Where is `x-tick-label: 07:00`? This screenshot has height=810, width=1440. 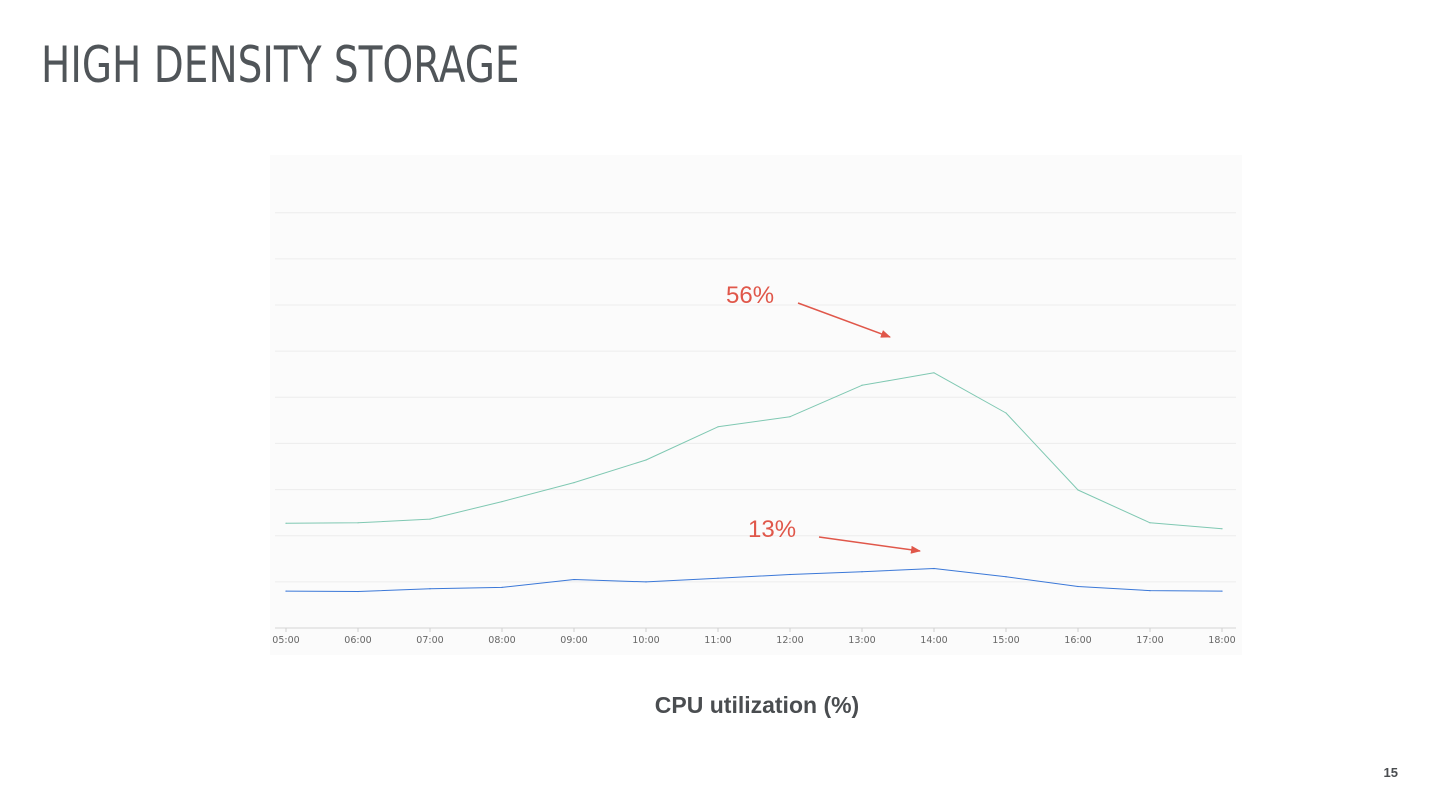 x-tick-label: 07:00 is located at coordinates (429, 640).